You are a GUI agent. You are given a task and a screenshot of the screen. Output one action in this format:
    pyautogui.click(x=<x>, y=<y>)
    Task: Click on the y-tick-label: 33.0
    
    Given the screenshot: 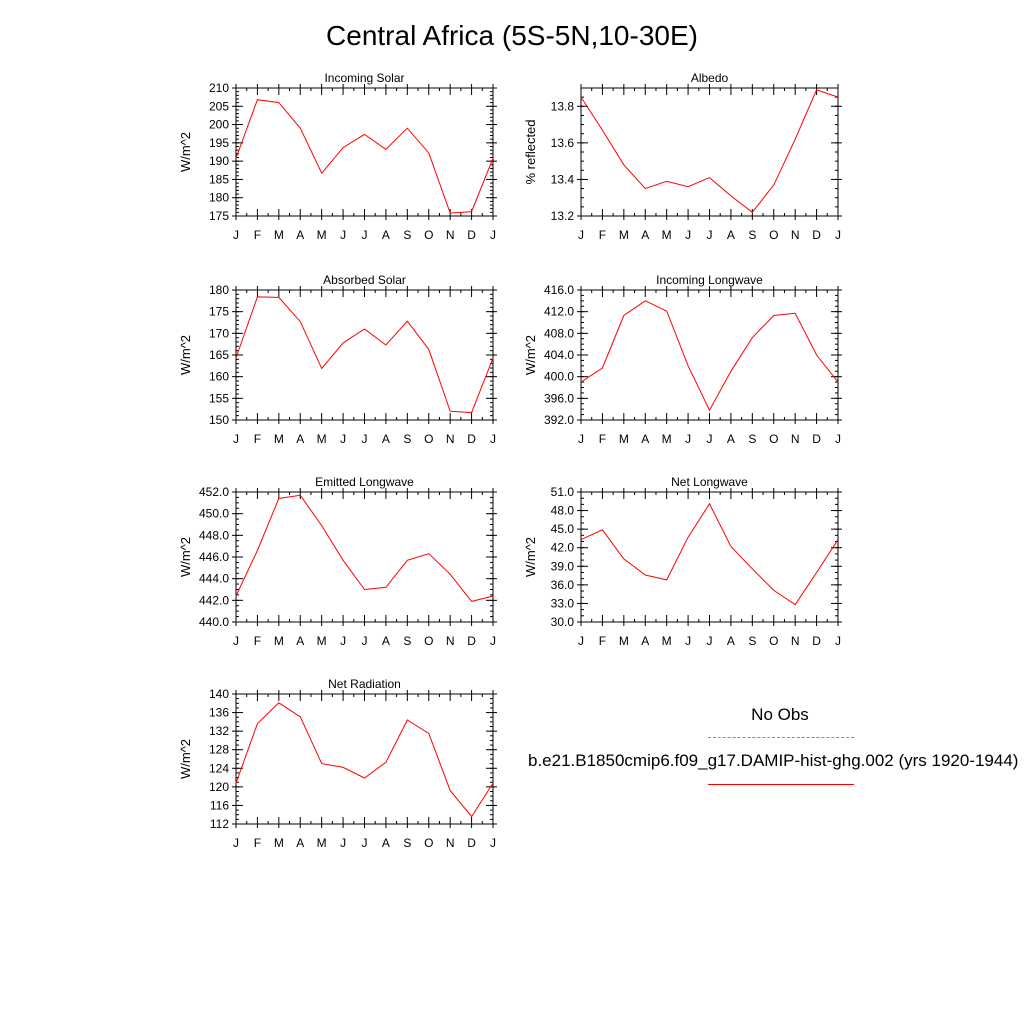 What is the action you would take?
    pyautogui.click(x=563, y=603)
    